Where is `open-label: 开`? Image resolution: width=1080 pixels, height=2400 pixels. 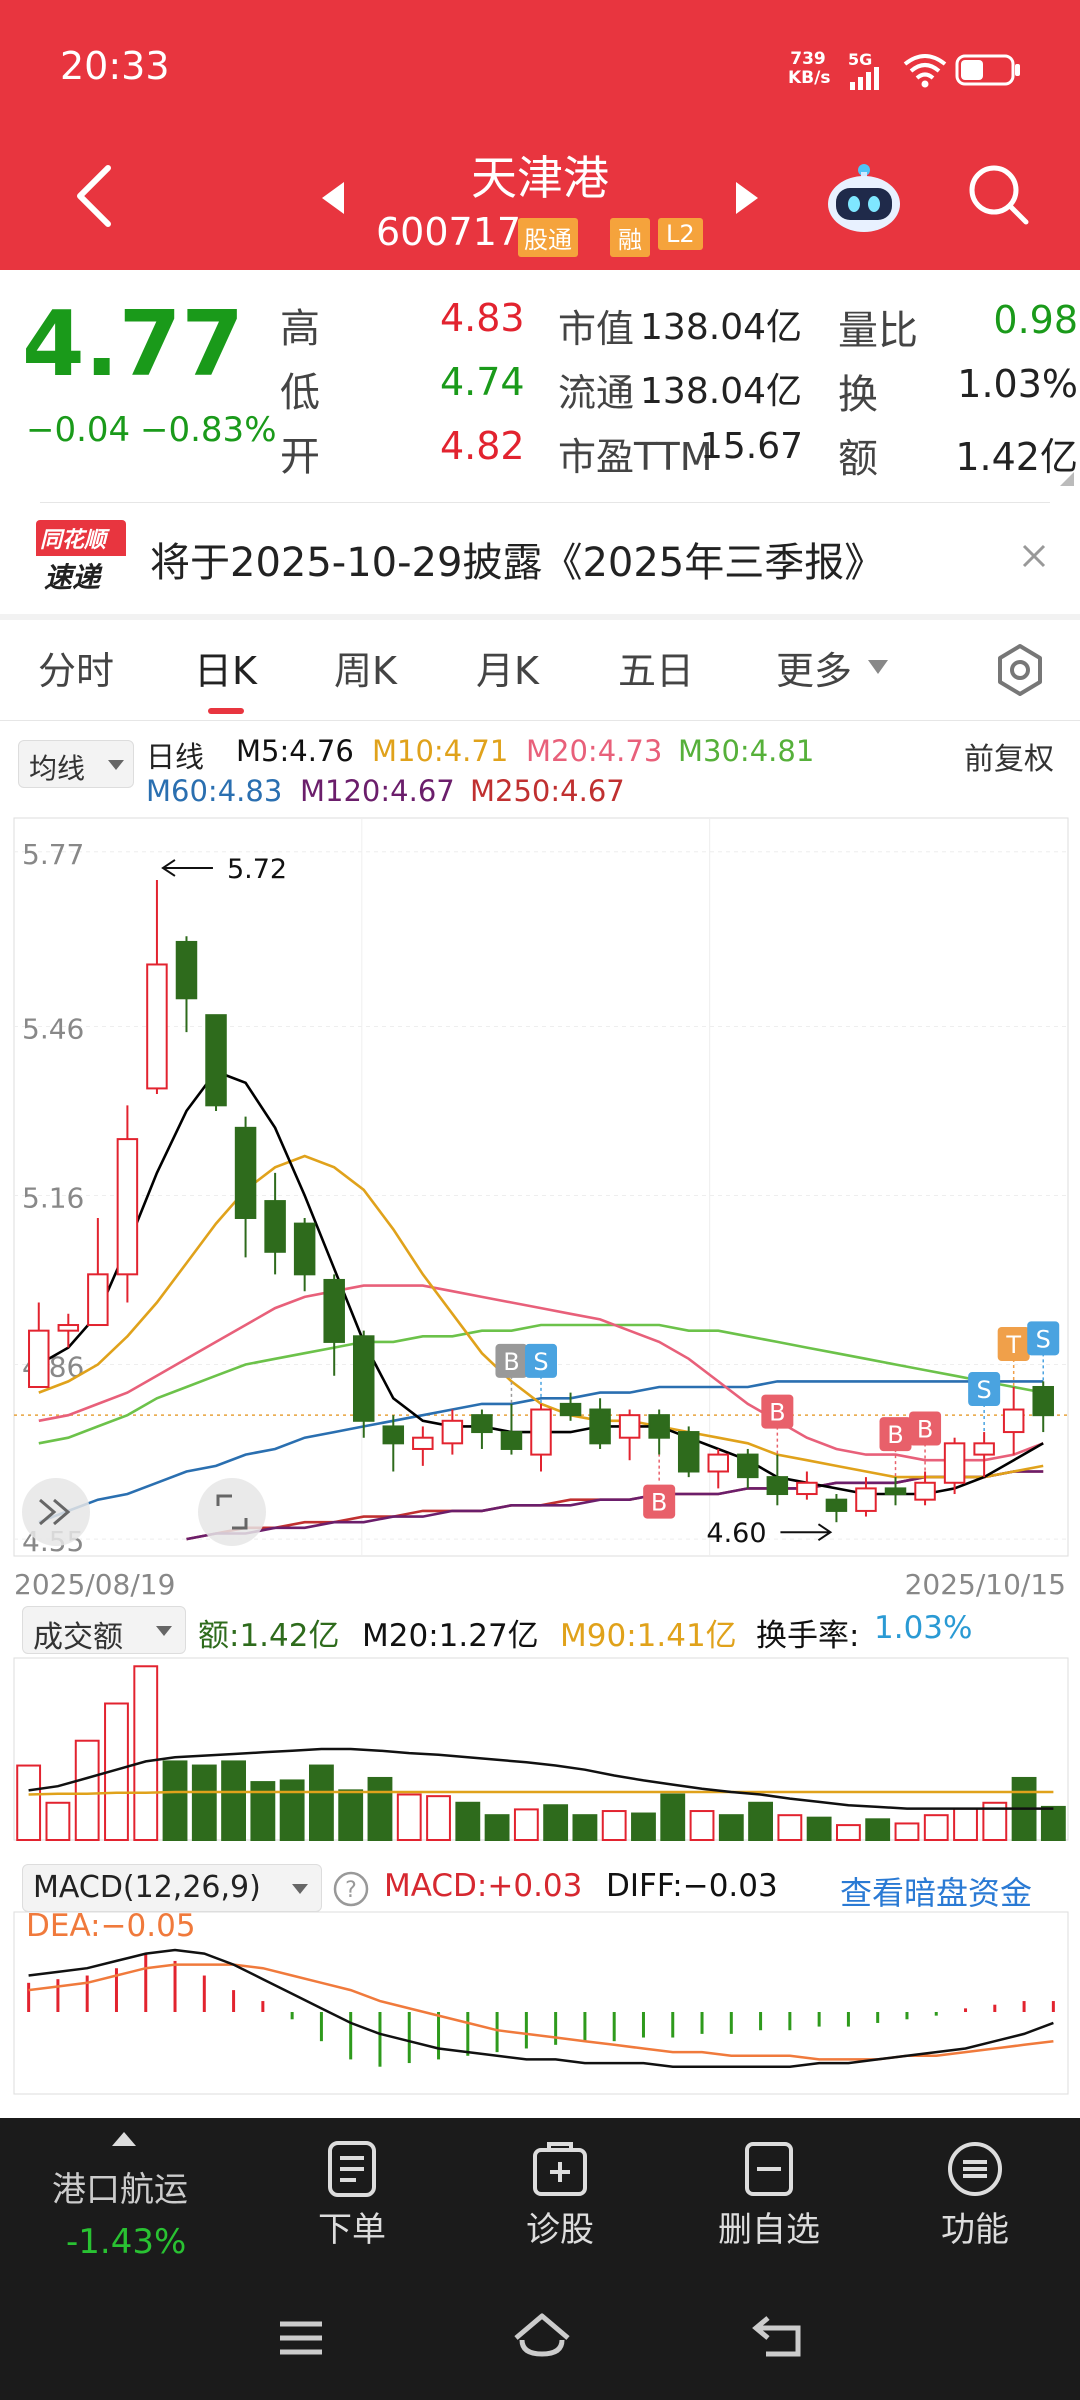 open-label: 开 is located at coordinates (300, 457).